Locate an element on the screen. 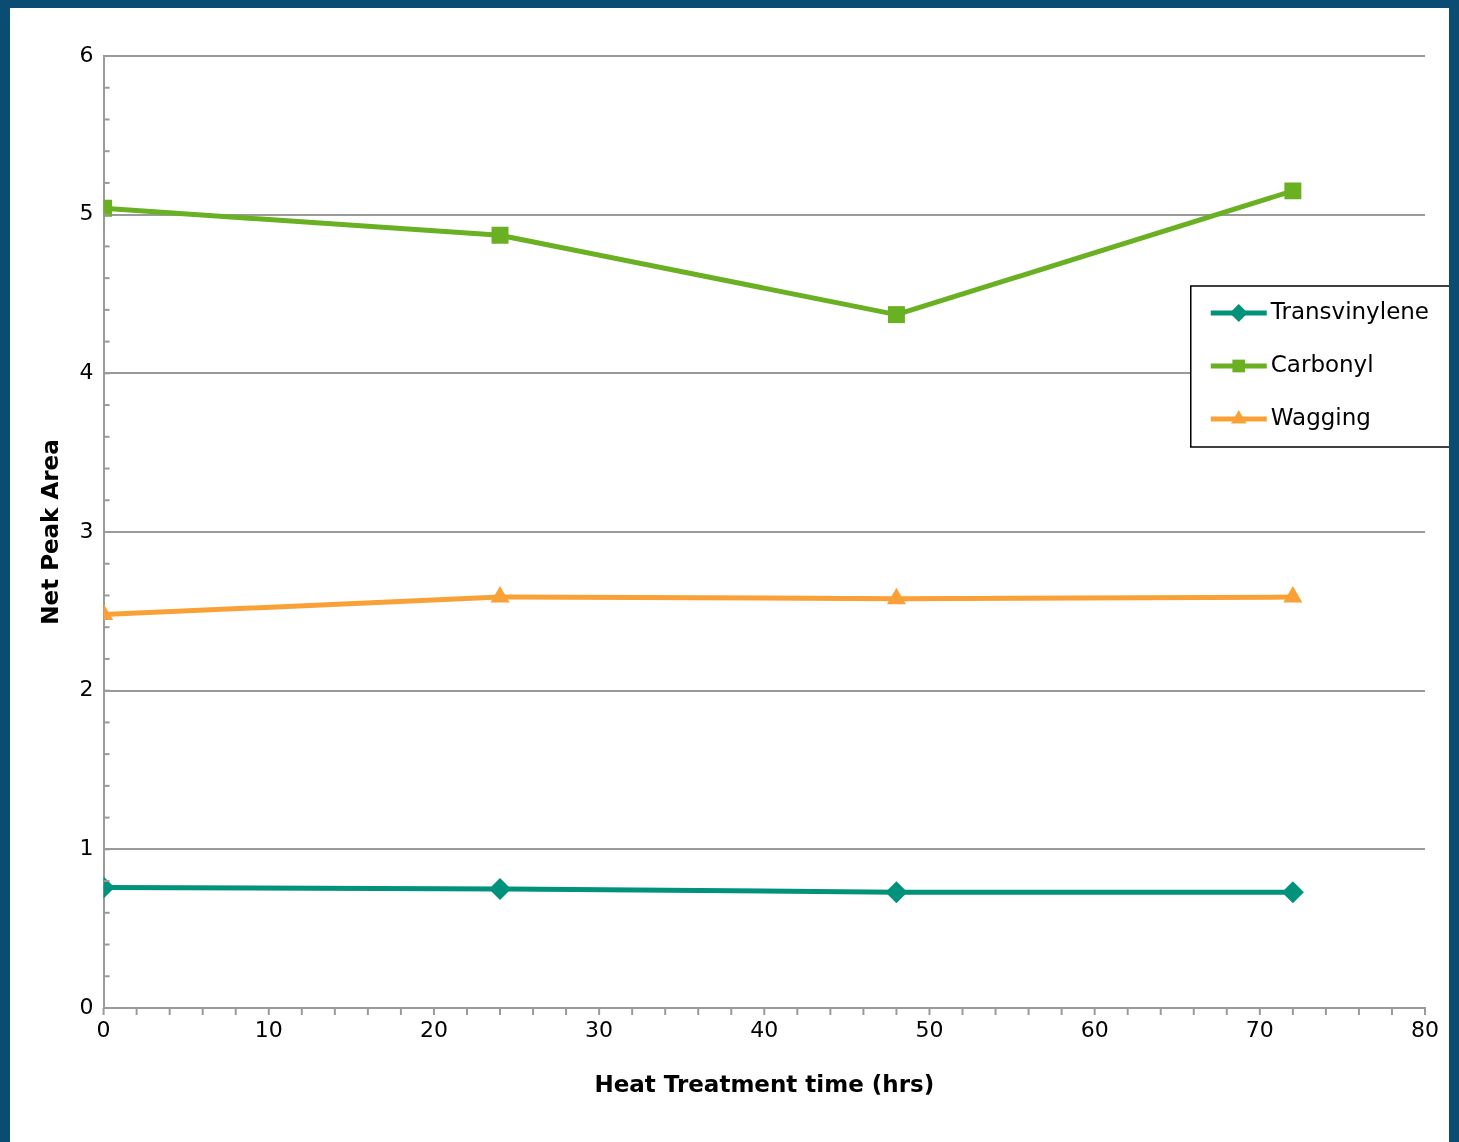  y-tick-label: 1 is located at coordinates (86, 848).